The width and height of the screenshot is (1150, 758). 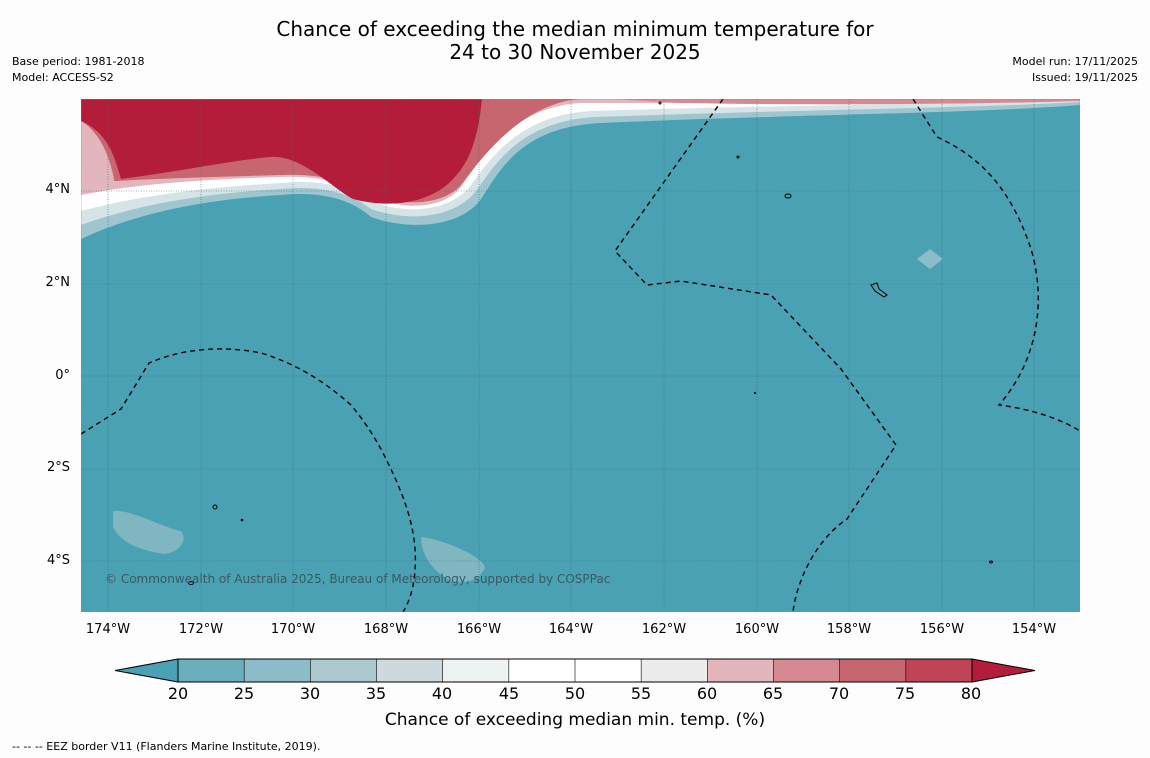 What do you see at coordinates (773, 693) in the screenshot?
I see `colorbar-tick-65: 65` at bounding box center [773, 693].